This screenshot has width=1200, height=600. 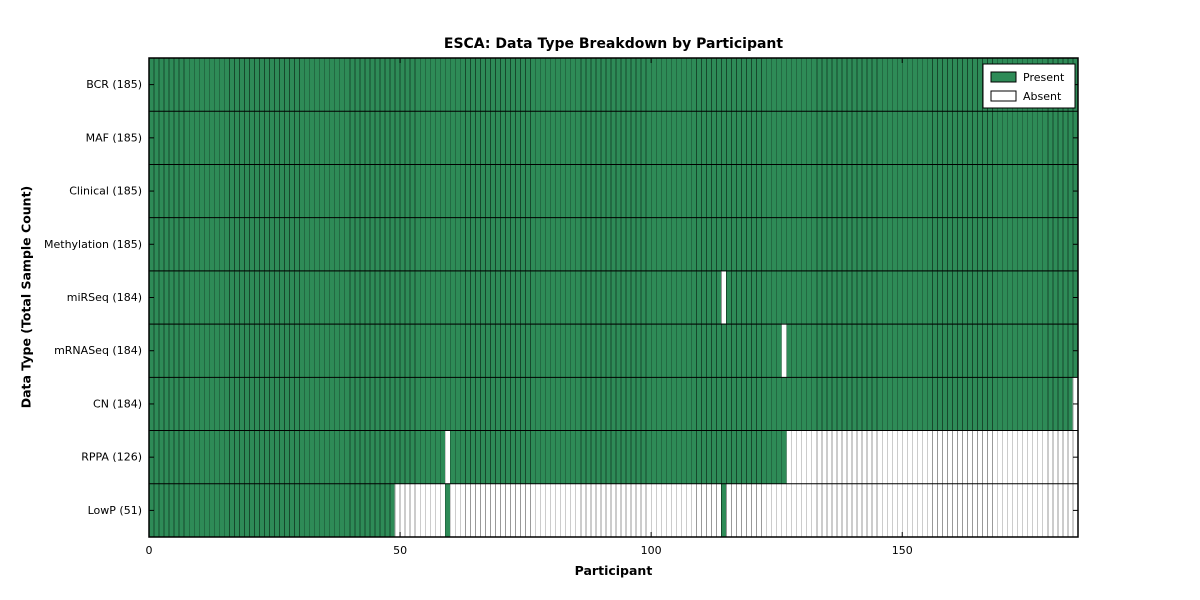 What do you see at coordinates (149, 550) in the screenshot?
I see `x-tick-label: 0` at bounding box center [149, 550].